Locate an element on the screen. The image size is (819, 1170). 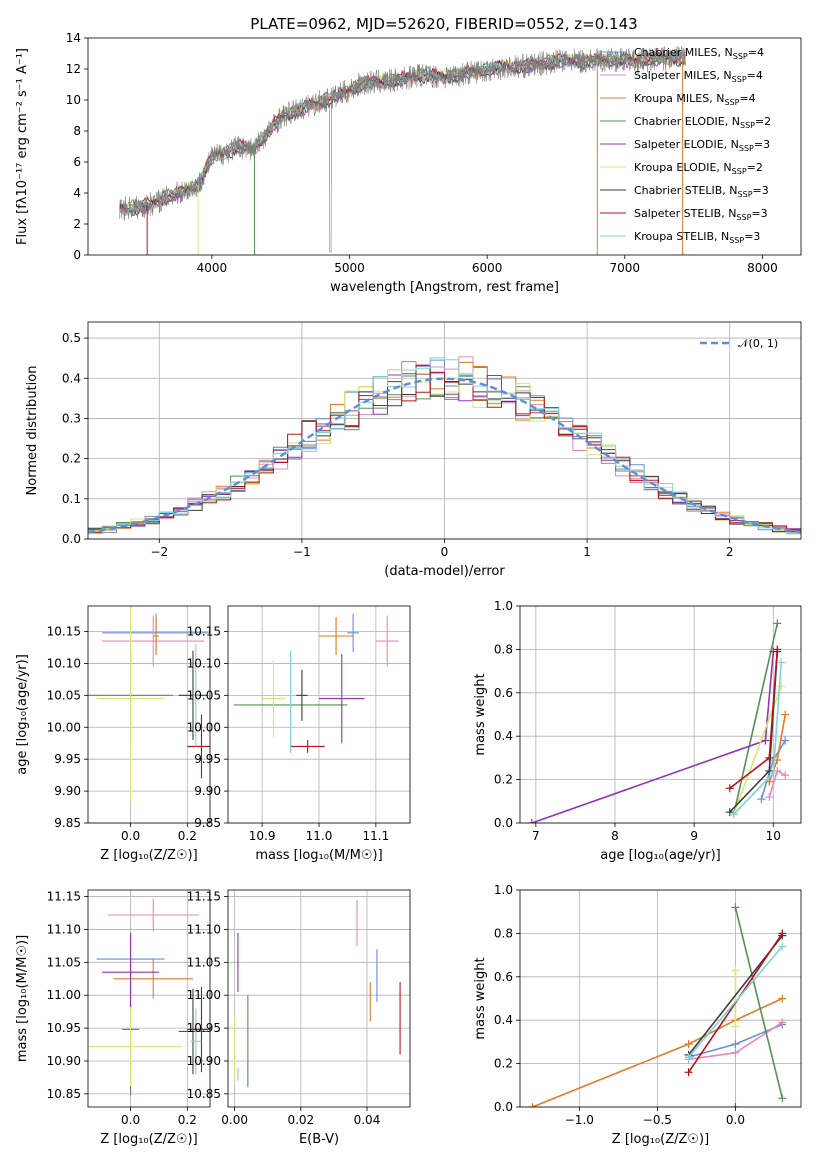
x-tick-label: 4000 is located at coordinates (212, 268).